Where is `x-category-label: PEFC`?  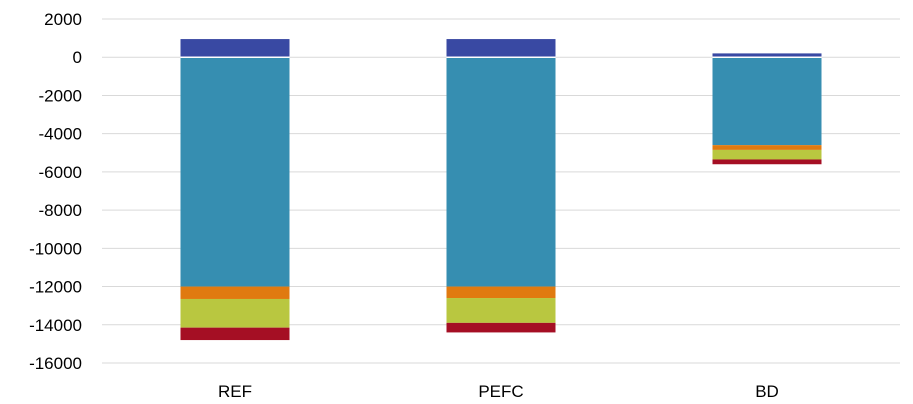
x-category-label: PEFC is located at coordinates (500, 391).